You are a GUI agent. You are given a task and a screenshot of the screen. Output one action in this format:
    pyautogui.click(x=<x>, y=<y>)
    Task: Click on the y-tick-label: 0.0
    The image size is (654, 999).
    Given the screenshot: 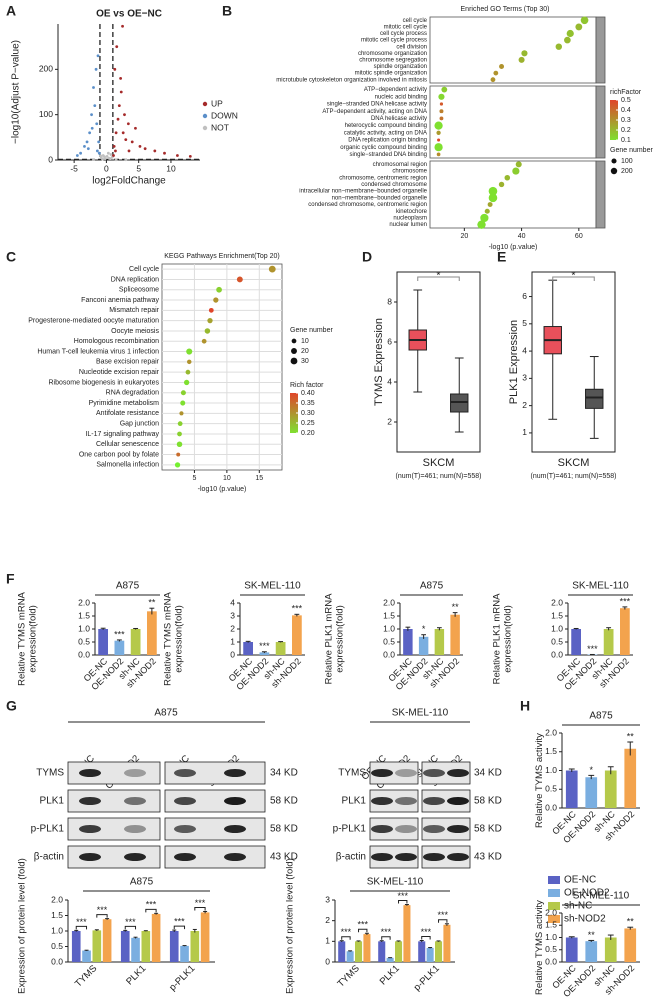 What is the action you would take?
    pyautogui.click(x=551, y=807)
    